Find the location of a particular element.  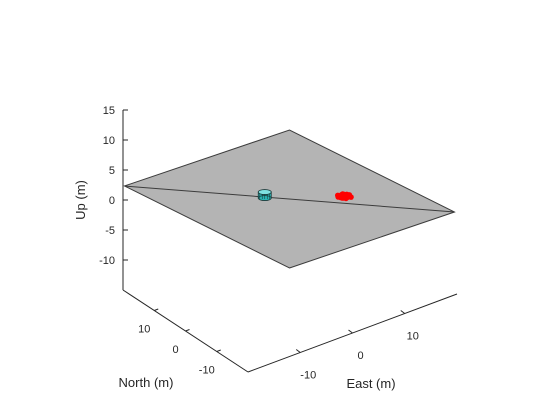

z-tick-label: -10 is located at coordinates (107, 261).